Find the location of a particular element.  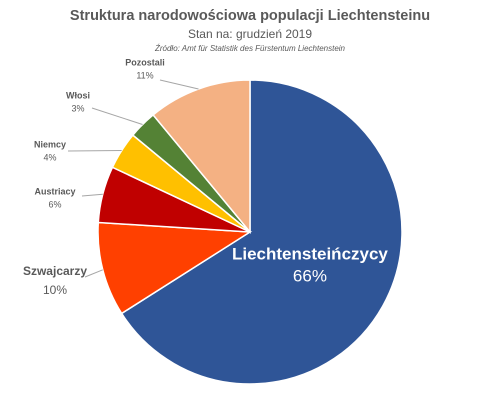

slice-label: Pozostali is located at coordinates (145, 62).